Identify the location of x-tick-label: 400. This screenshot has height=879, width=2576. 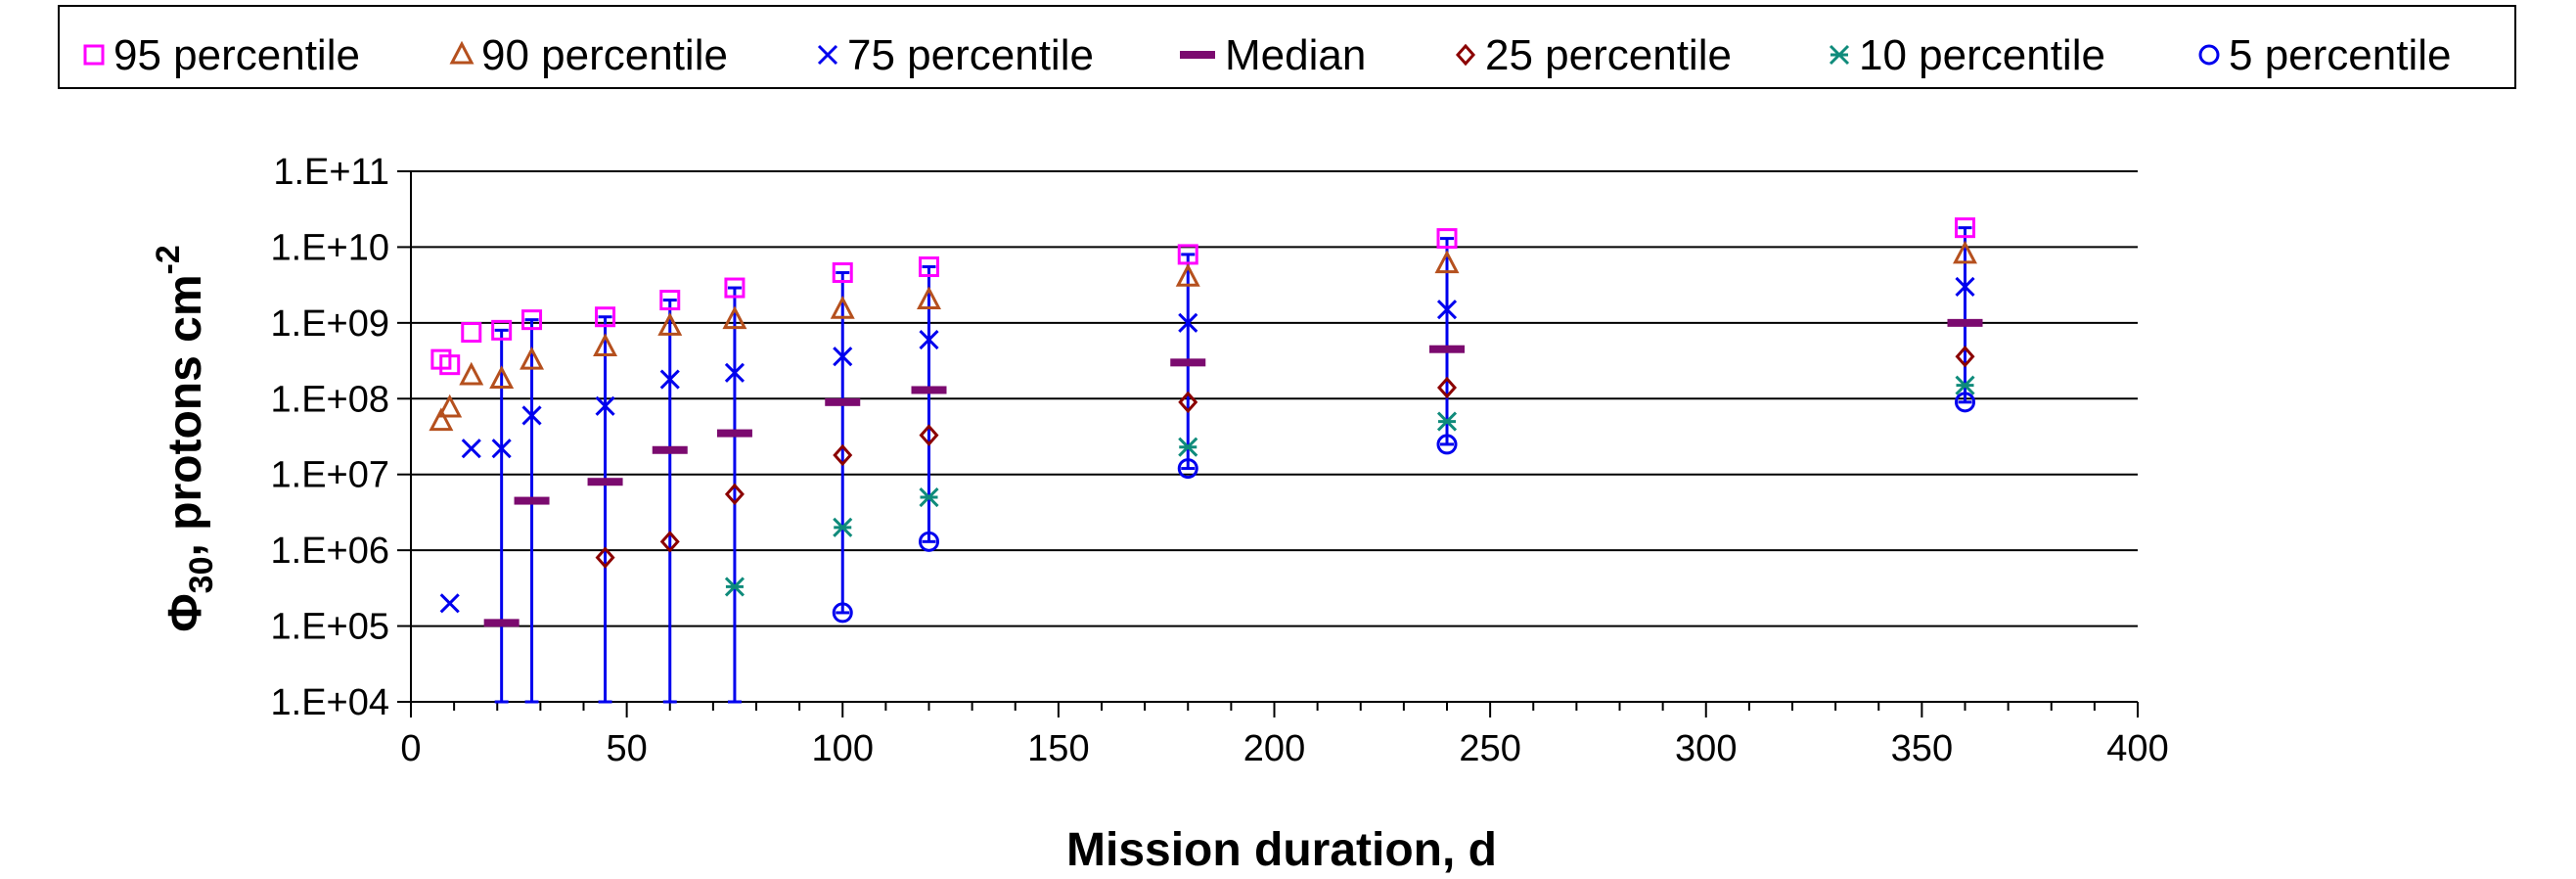
(2137, 748).